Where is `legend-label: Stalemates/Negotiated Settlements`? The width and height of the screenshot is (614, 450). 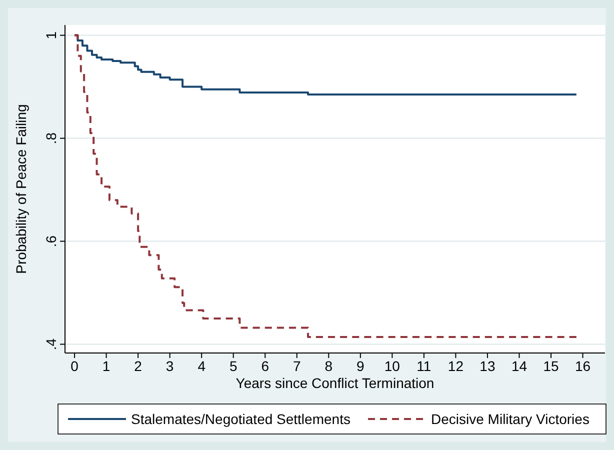 legend-label: Stalemates/Negotiated Settlements is located at coordinates (240, 419).